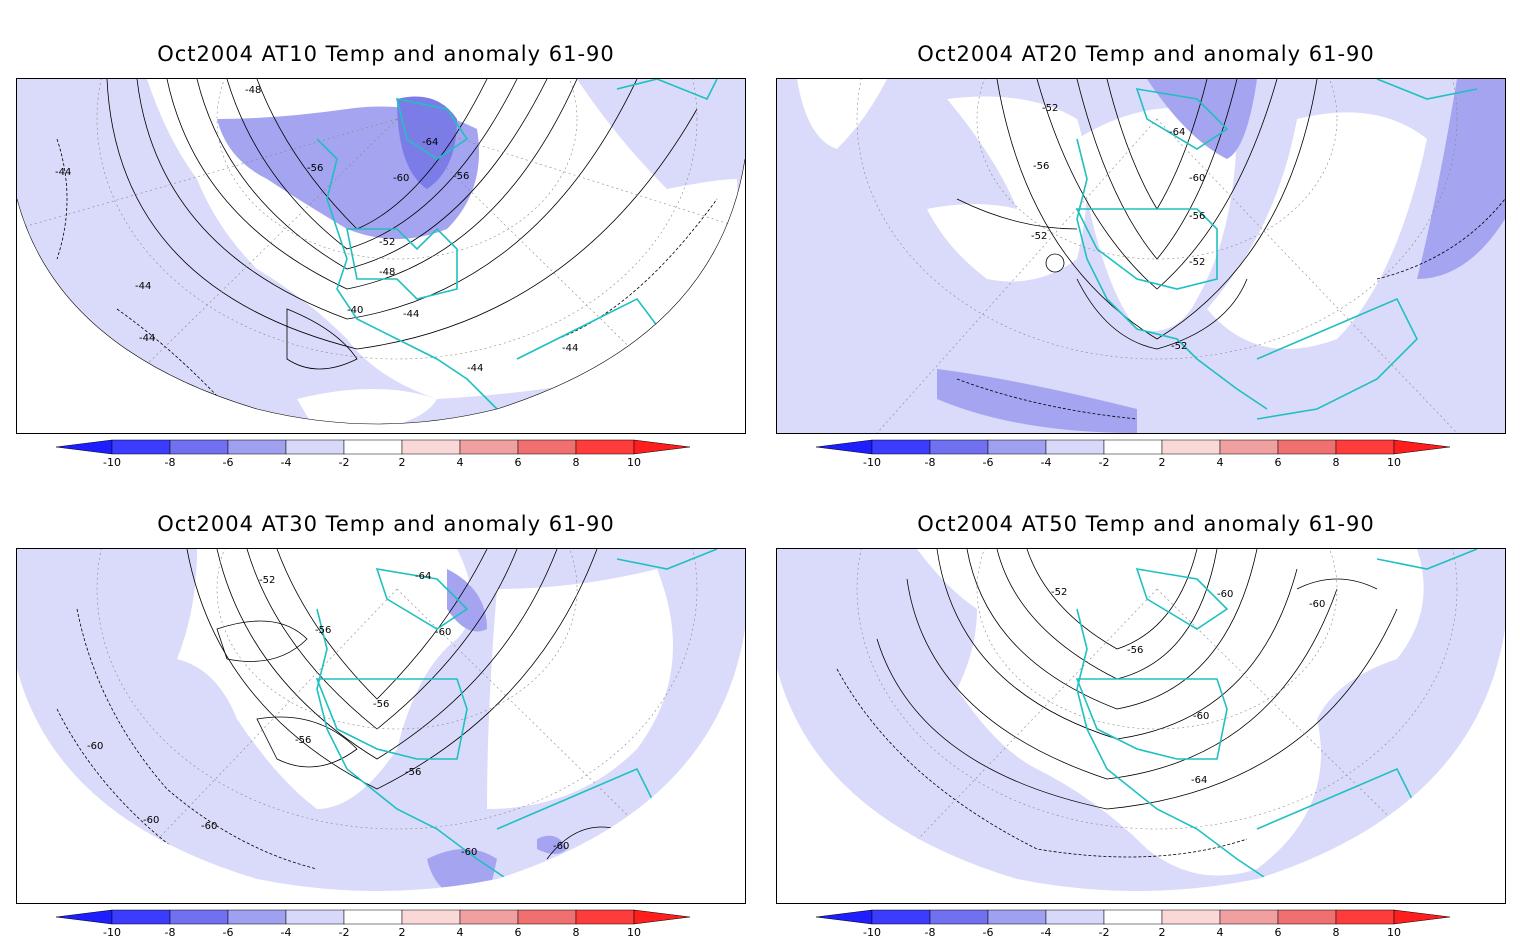 This screenshot has height=940, width=1520. What do you see at coordinates (355, 310) in the screenshot?
I see `contour-label: -40` at bounding box center [355, 310].